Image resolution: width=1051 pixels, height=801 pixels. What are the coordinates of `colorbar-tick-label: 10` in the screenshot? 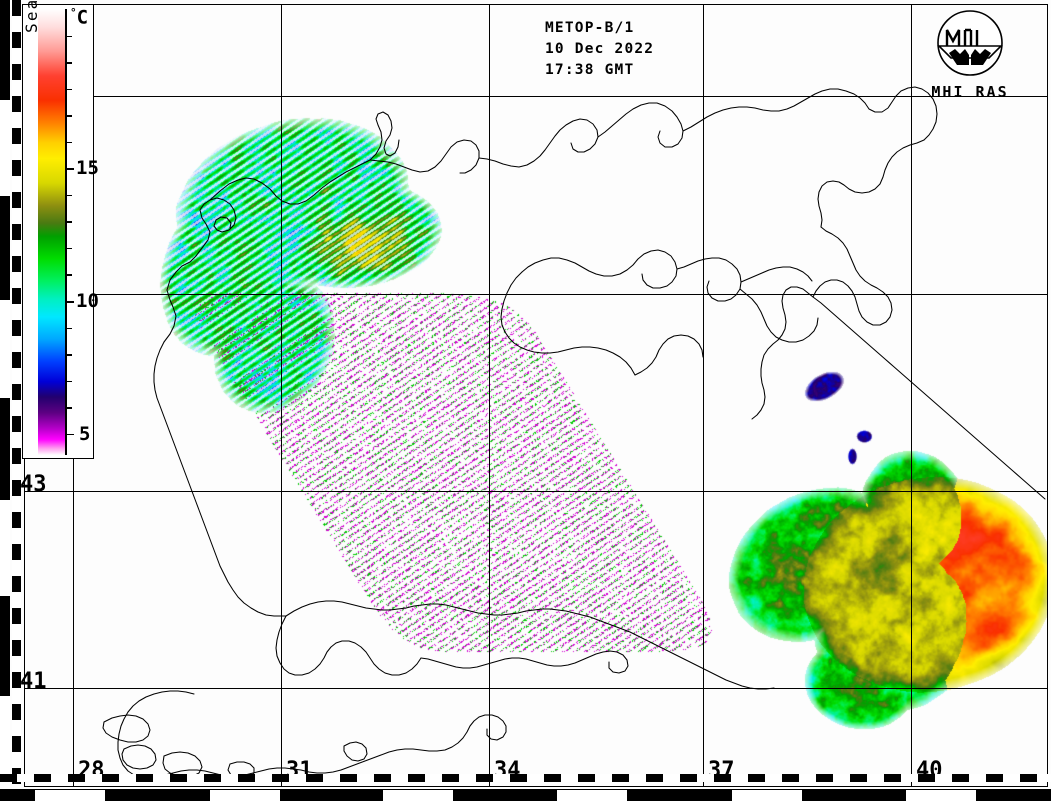 It's located at (87, 301).